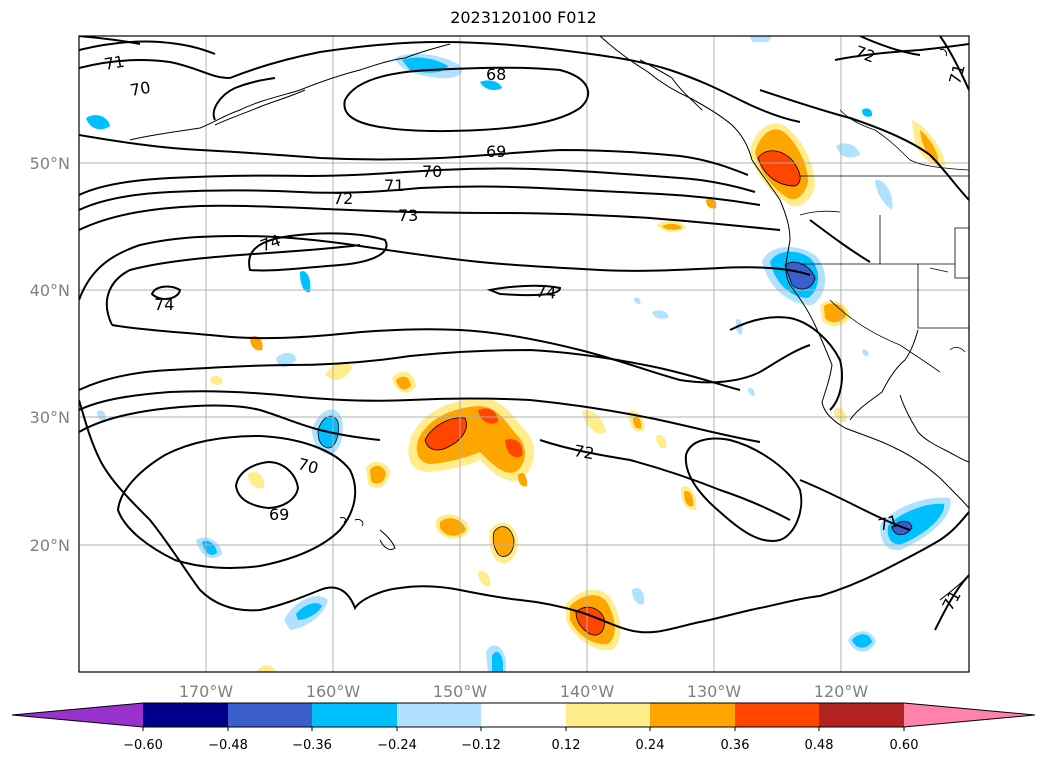 This screenshot has height=765, width=1047. I want to click on lon-label: 170°W, so click(206, 691).